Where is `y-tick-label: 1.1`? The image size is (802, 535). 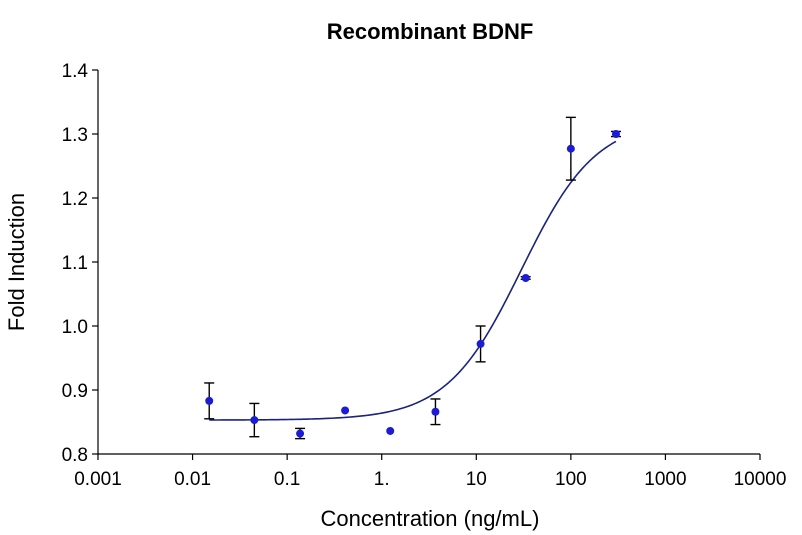 y-tick-label: 1.1 is located at coordinates (75, 263).